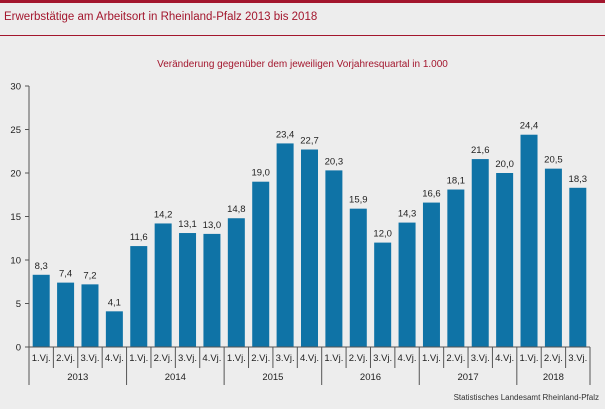  What do you see at coordinates (467, 377) in the screenshot?
I see `x-group-label: 2017` at bounding box center [467, 377].